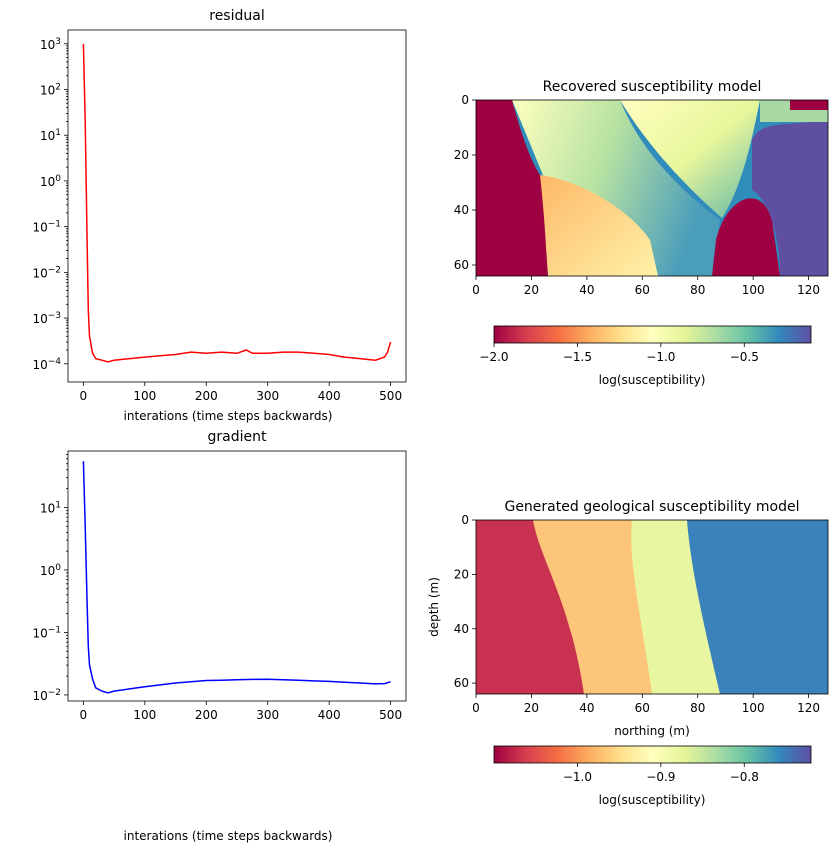  What do you see at coordinates (746, 237) in the screenshot?
I see `recovered-region-bottom` at bounding box center [746, 237].